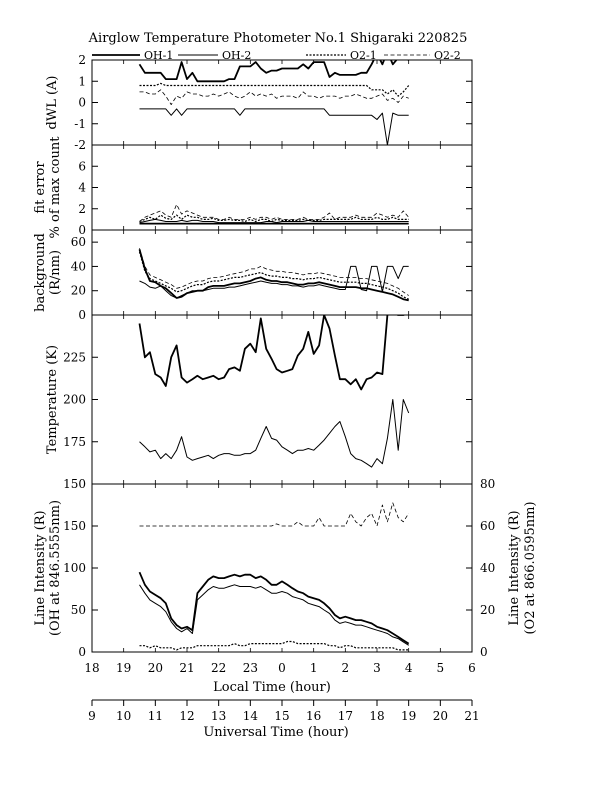 The height and width of the screenshot is (792, 612). I want to click on y-axis-label: background, so click(40, 272).